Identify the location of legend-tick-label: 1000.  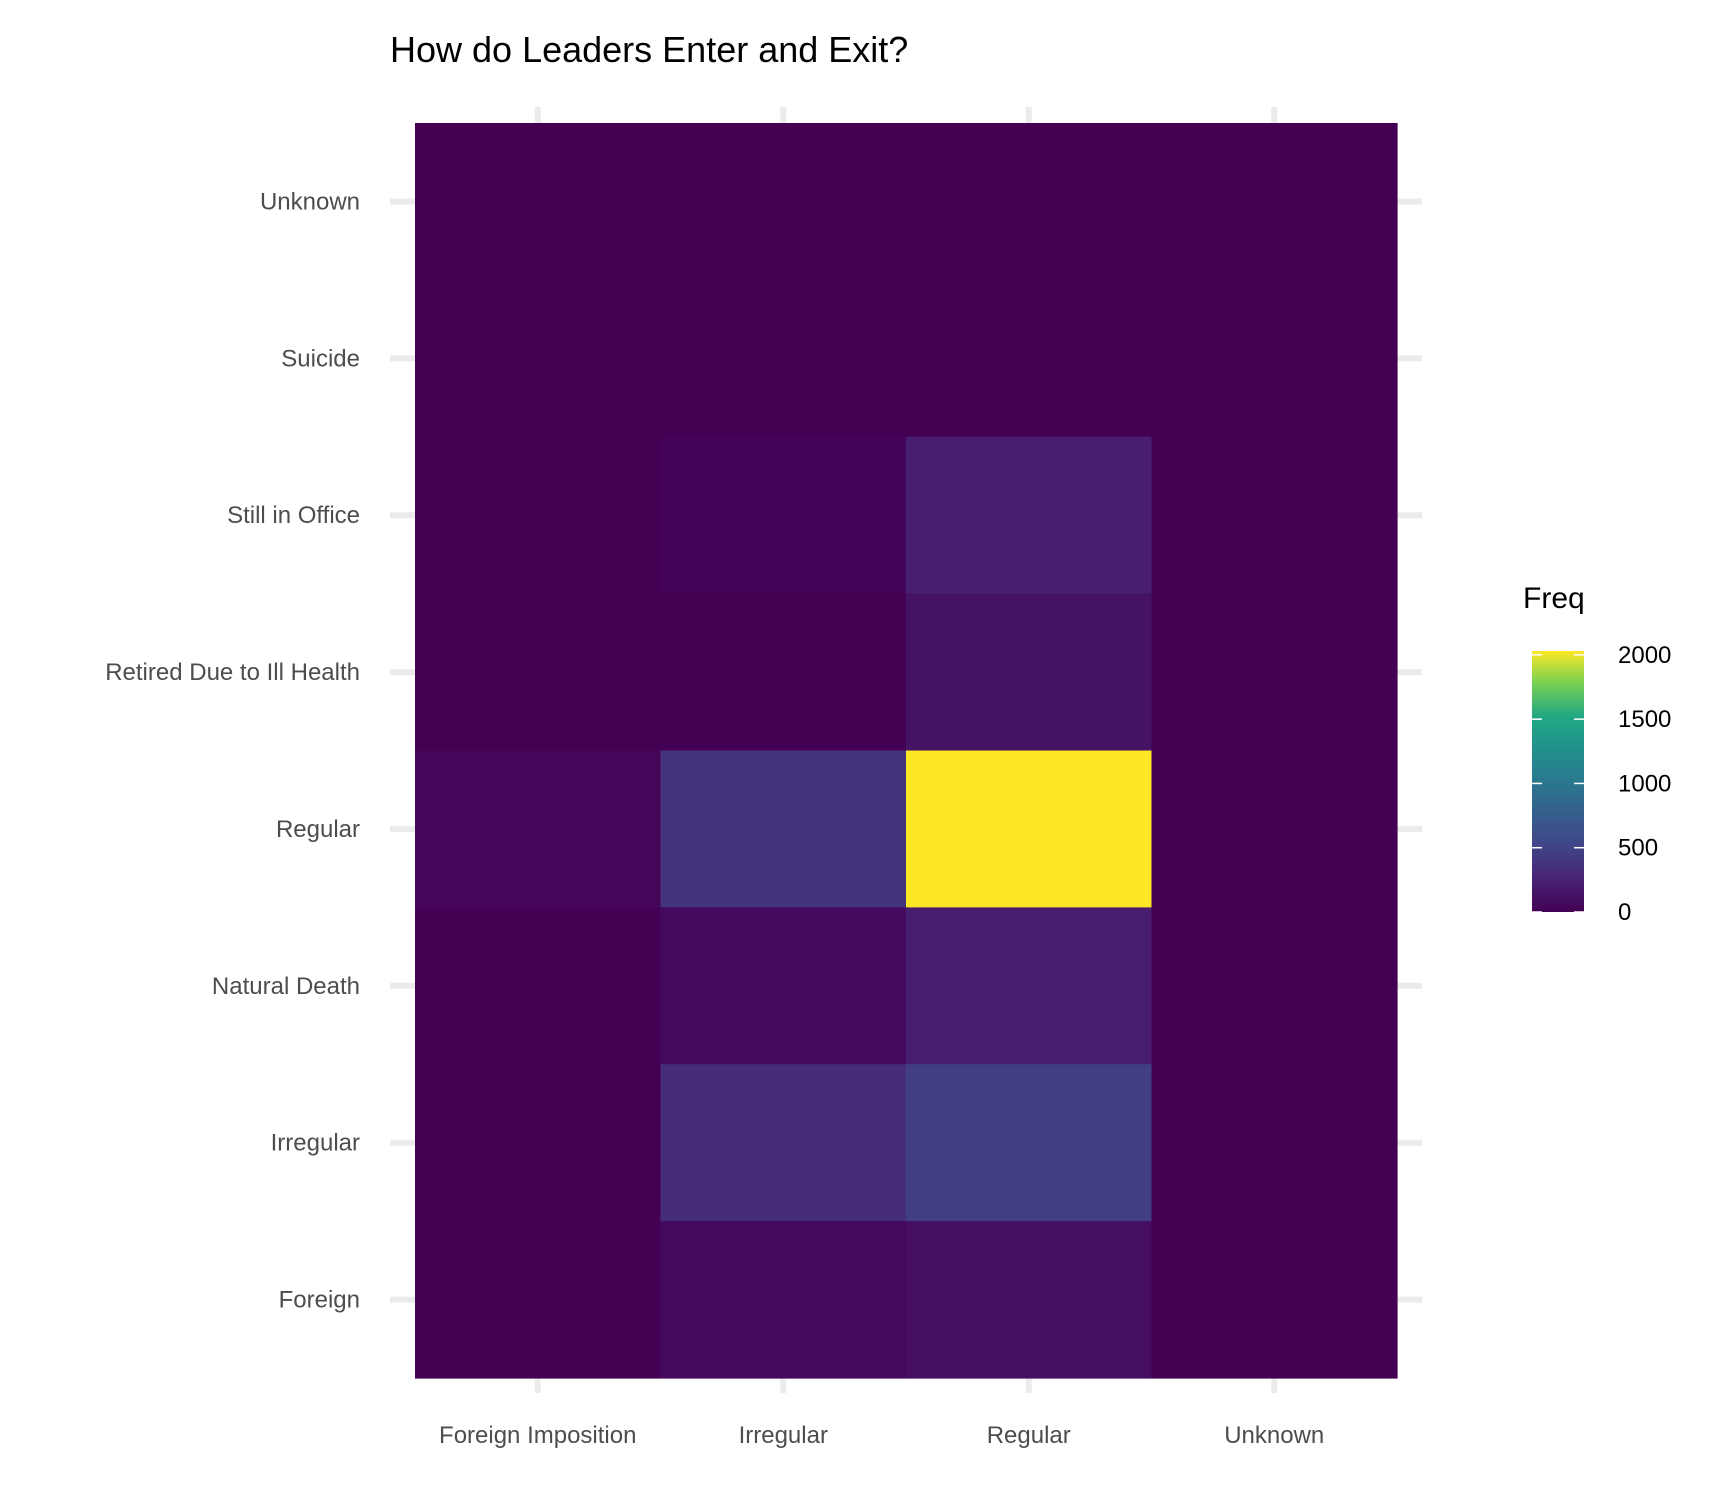
(1644, 783).